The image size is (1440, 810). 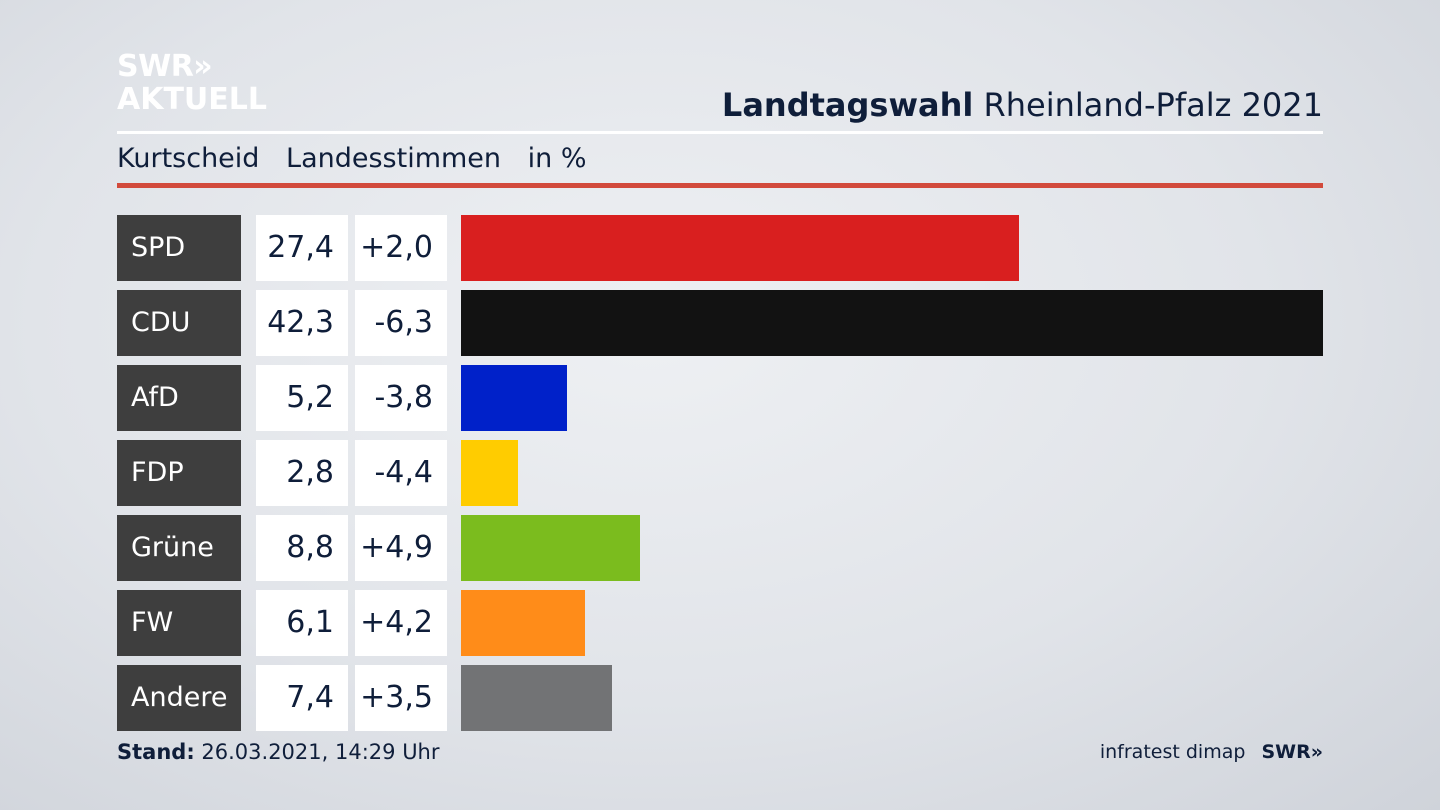 What do you see at coordinates (523, 623) in the screenshot?
I see `bar-fw` at bounding box center [523, 623].